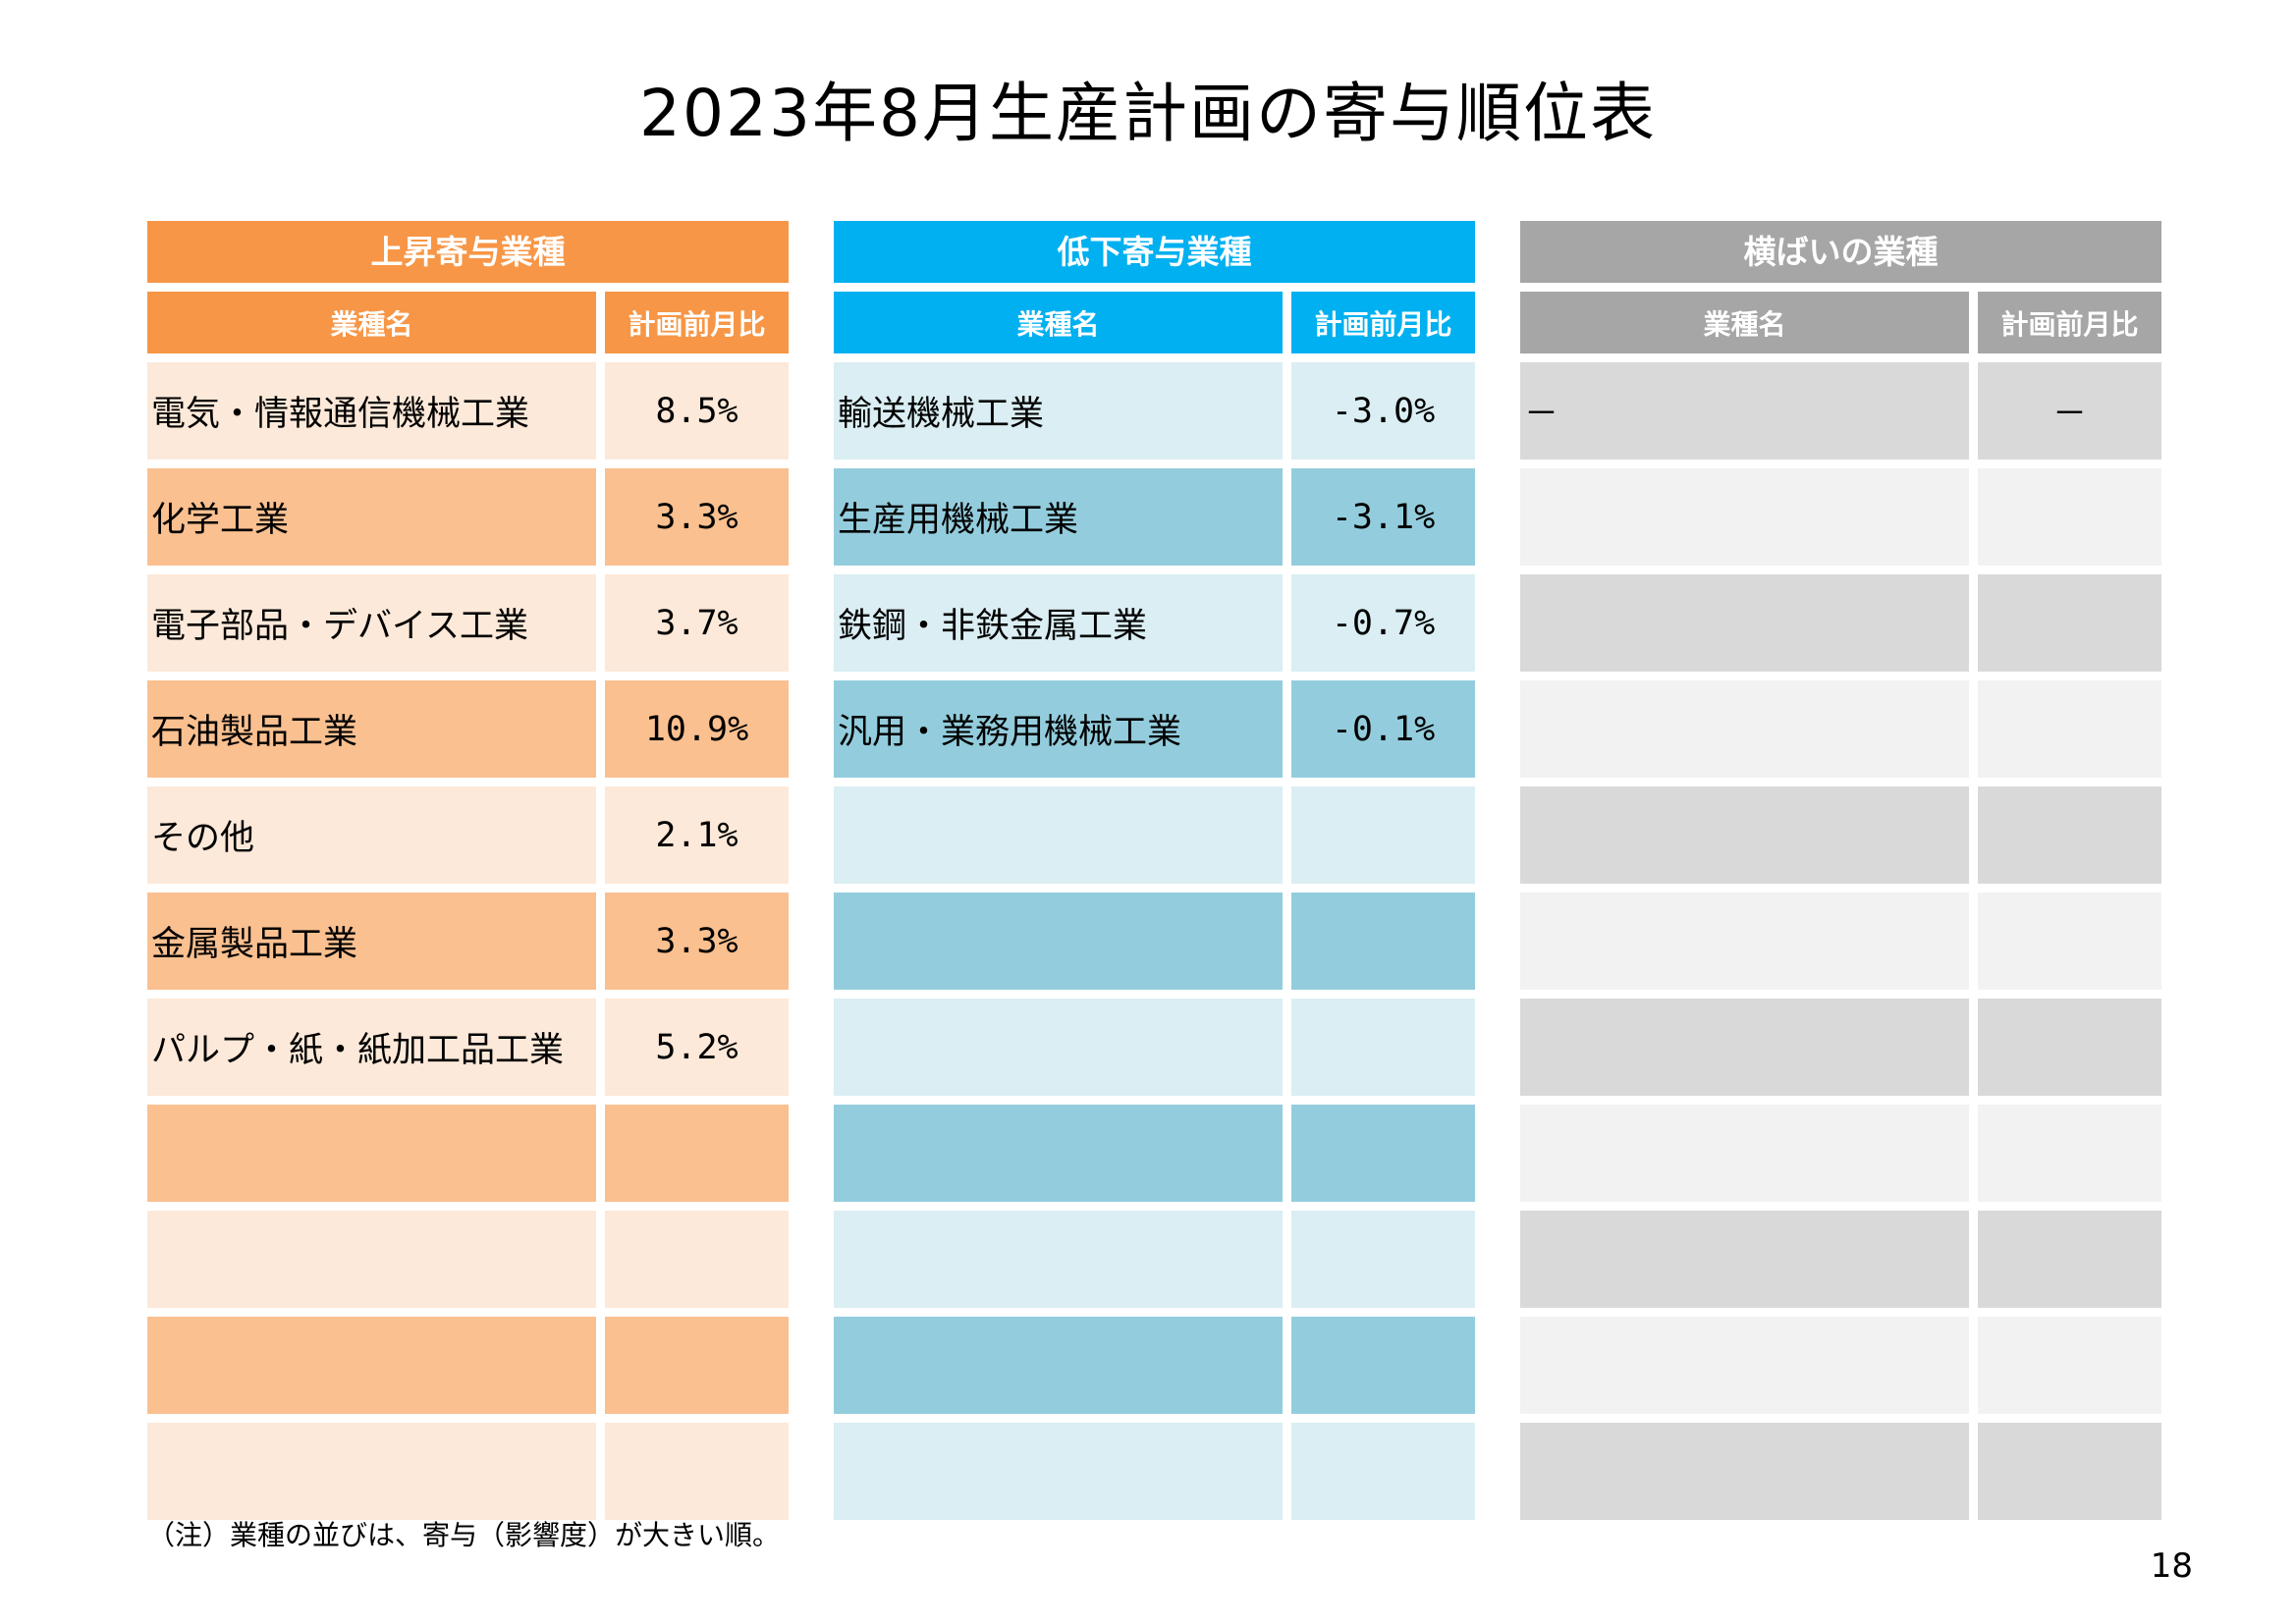  What do you see at coordinates (1383, 517) in the screenshot?
I see `mom-value-cell: -3.1%` at bounding box center [1383, 517].